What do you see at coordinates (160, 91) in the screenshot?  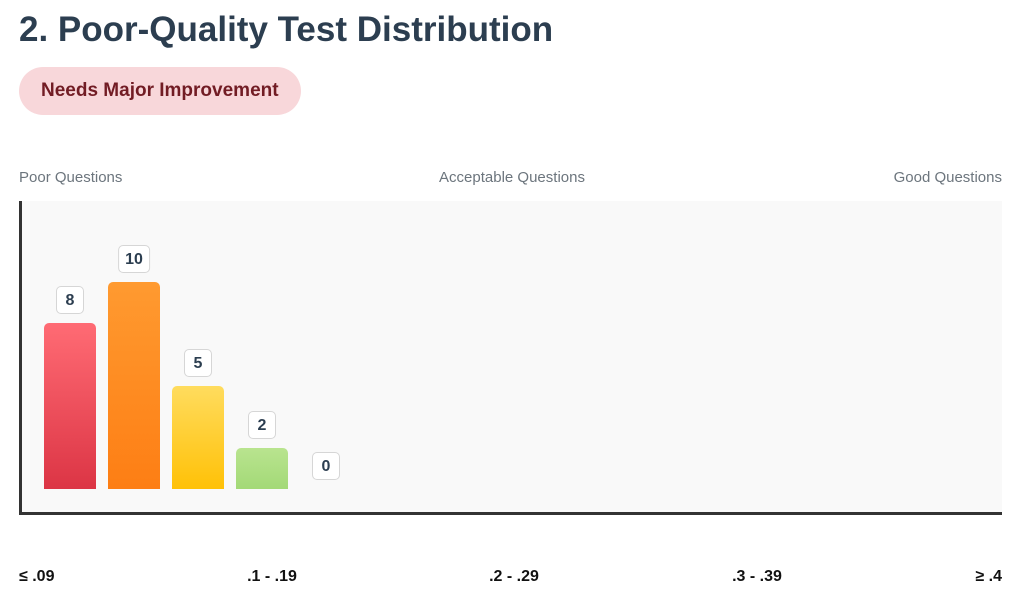 I see `status-badge: Needs Major Improvement` at bounding box center [160, 91].